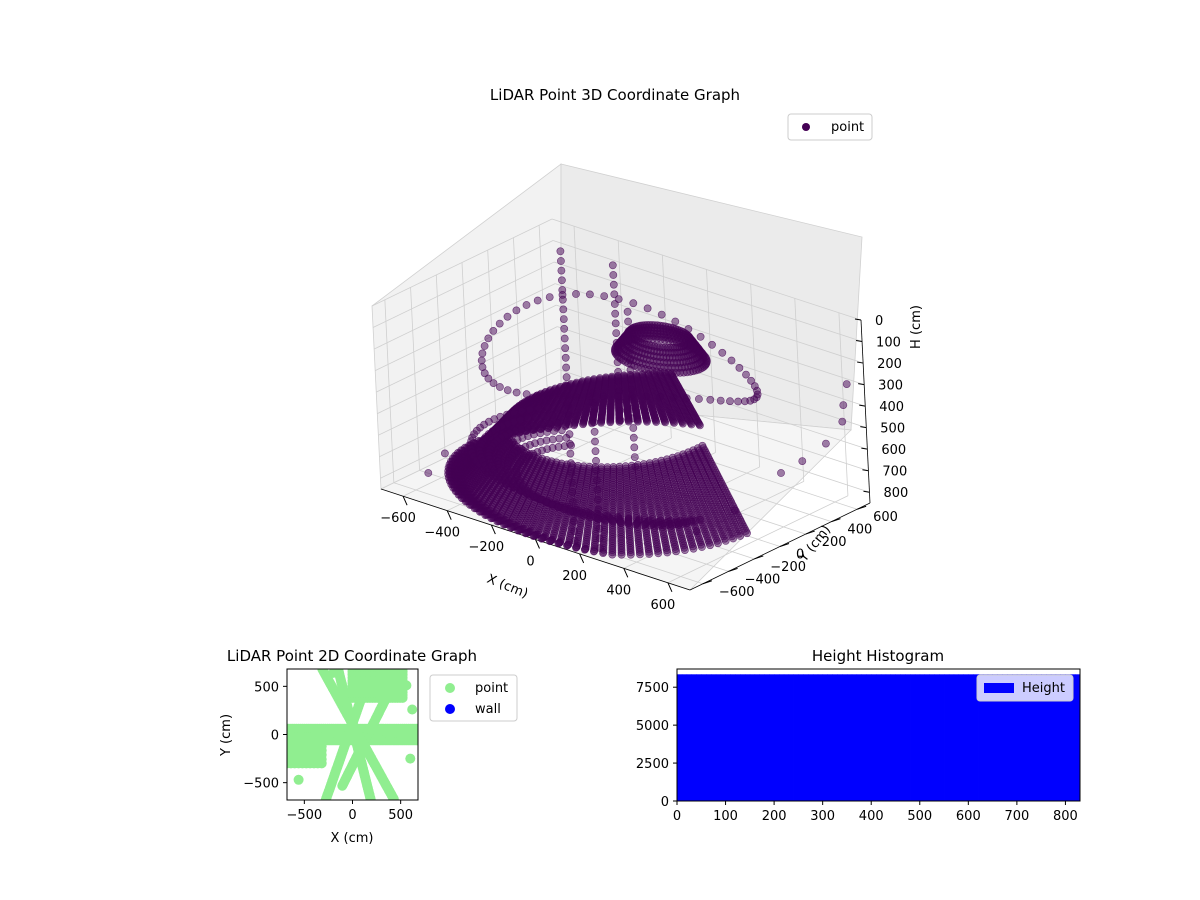 This screenshot has width=1200, height=900. I want to click on legend-point-marker, so click(806, 127).